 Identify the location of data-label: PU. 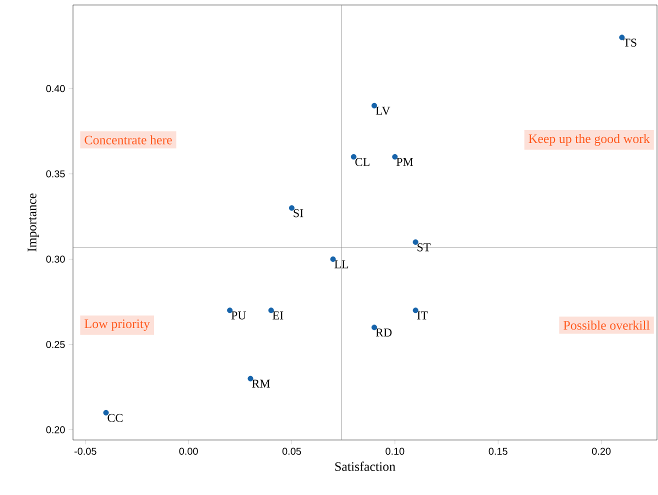
(238, 316).